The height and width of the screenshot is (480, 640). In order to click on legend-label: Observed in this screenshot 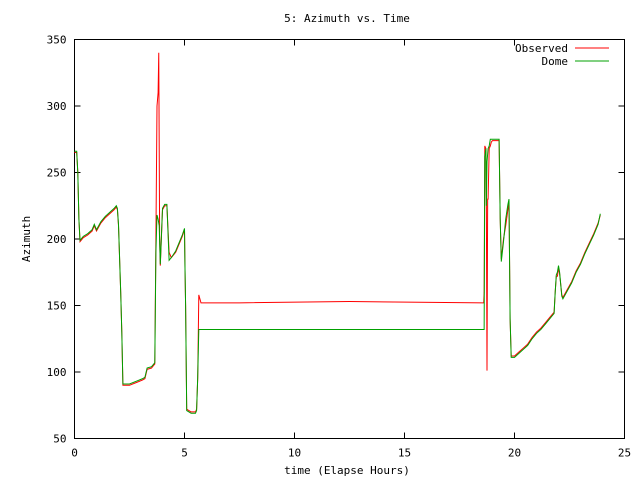, I will do `click(541, 48)`.